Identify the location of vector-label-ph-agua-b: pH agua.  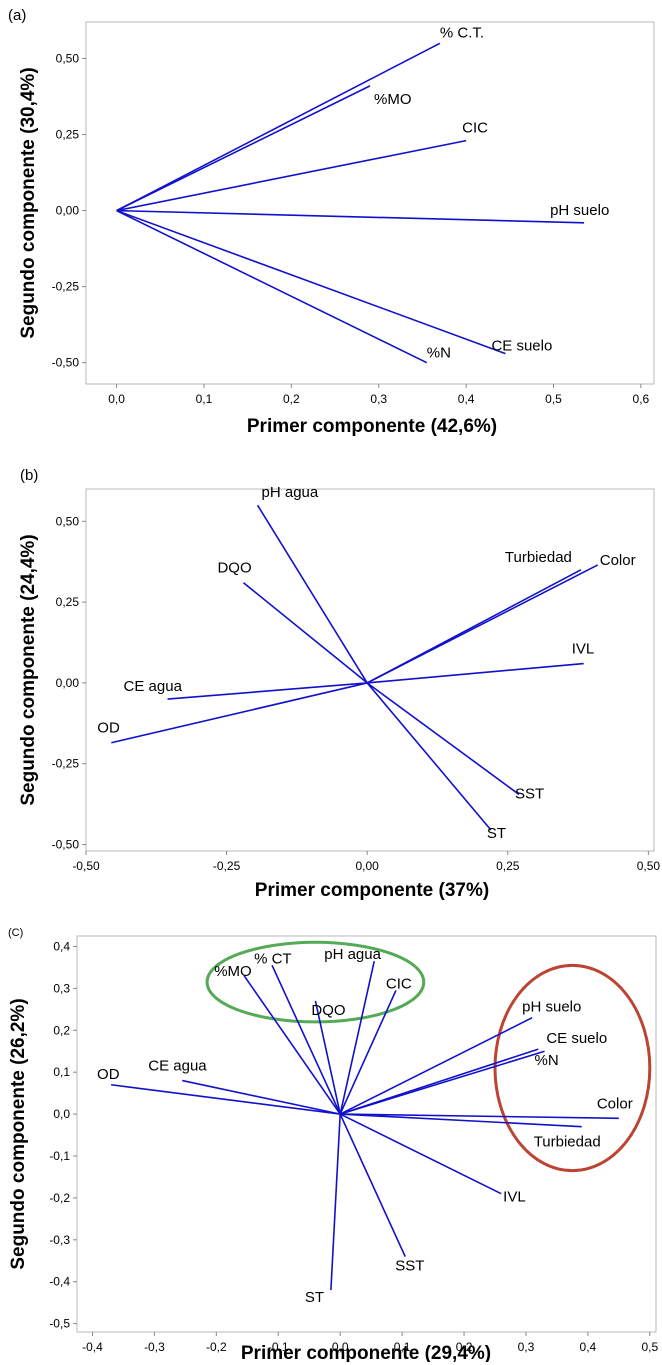
(290, 492).